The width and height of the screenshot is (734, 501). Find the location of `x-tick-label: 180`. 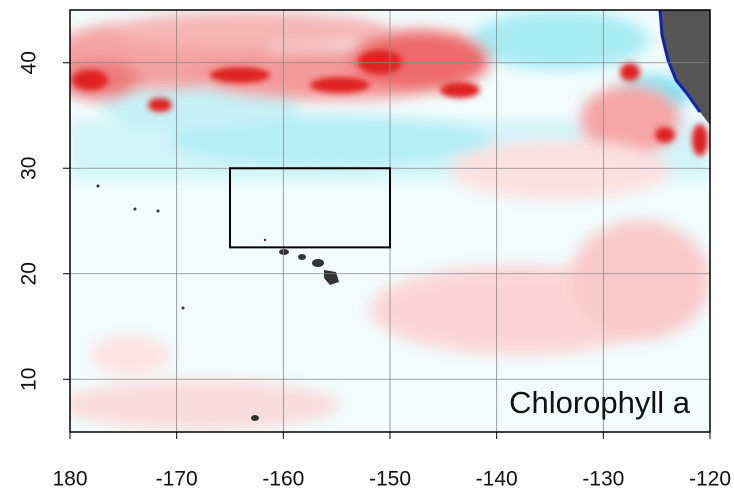

x-tick-label: 180 is located at coordinates (69, 479).